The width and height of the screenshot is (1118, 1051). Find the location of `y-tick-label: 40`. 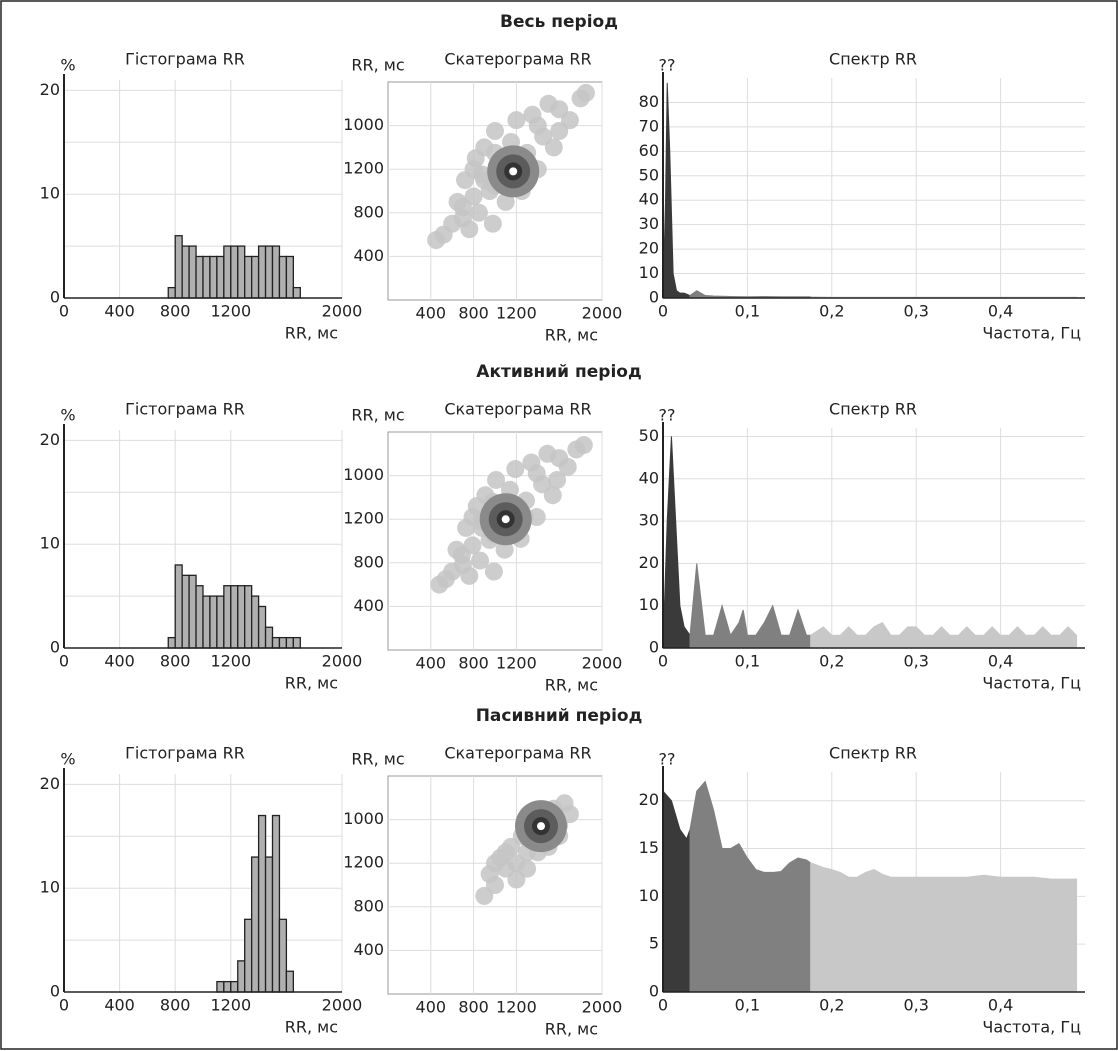

y-tick-label: 40 is located at coordinates (649, 477).